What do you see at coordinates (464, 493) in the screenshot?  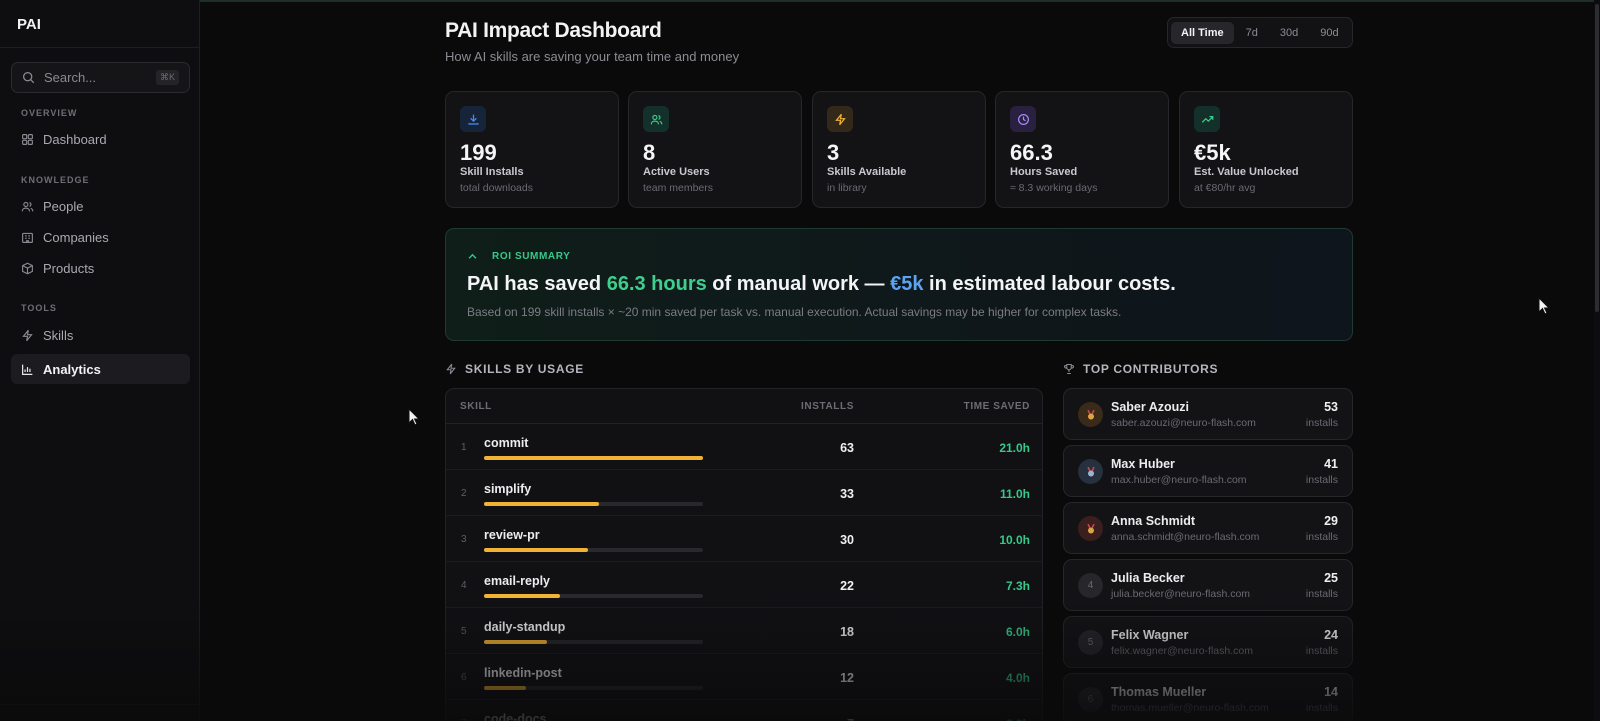 I see `row-rank: 2` at bounding box center [464, 493].